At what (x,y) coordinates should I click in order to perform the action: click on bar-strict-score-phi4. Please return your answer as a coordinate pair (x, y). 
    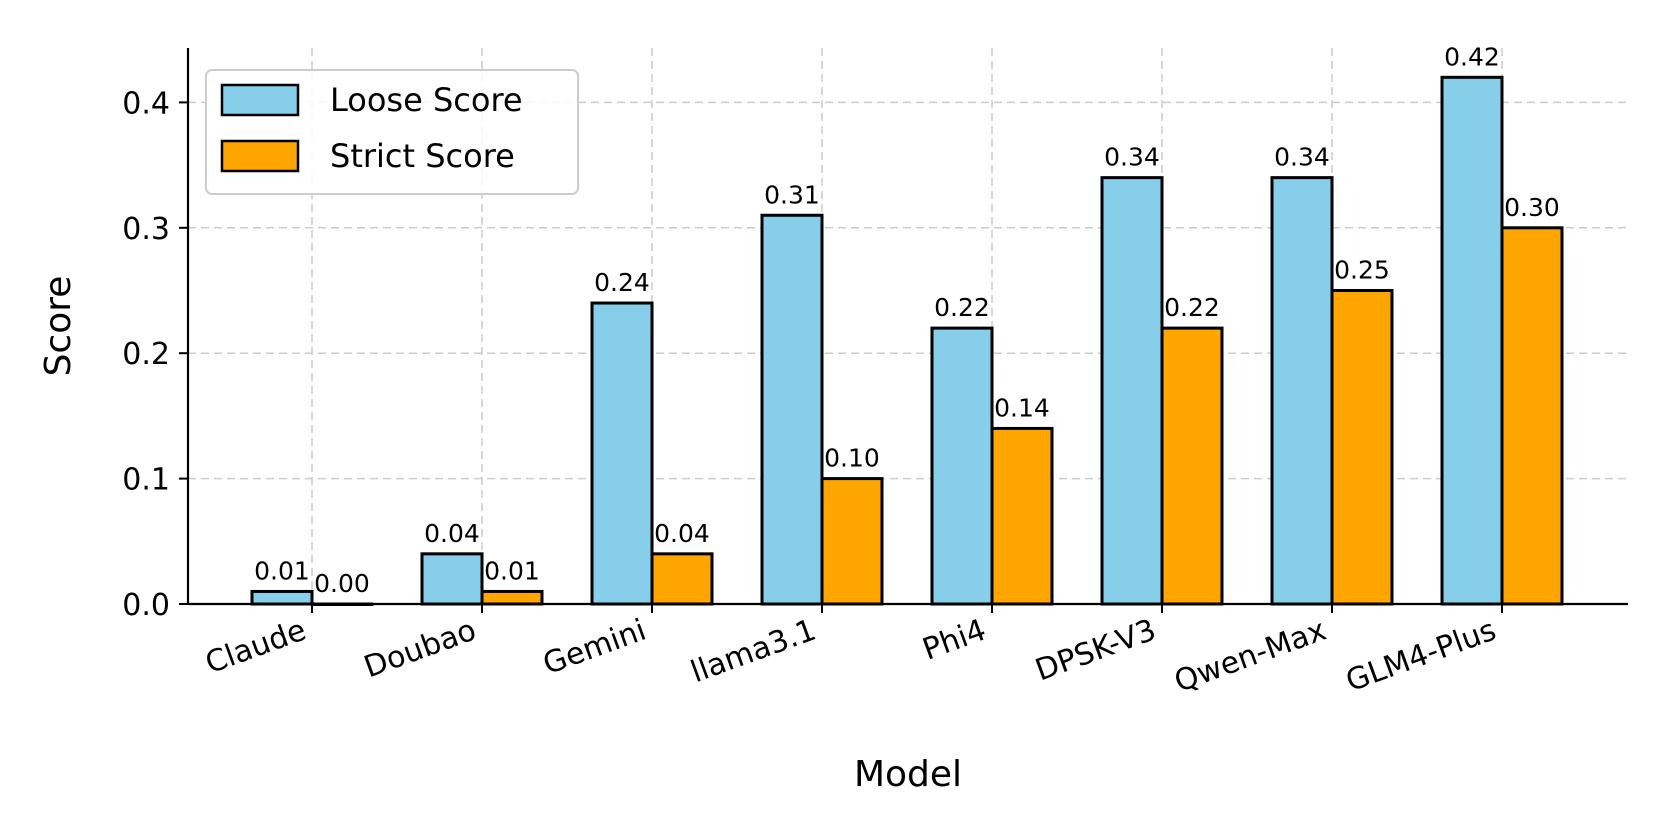
    Looking at the image, I should click on (1022, 516).